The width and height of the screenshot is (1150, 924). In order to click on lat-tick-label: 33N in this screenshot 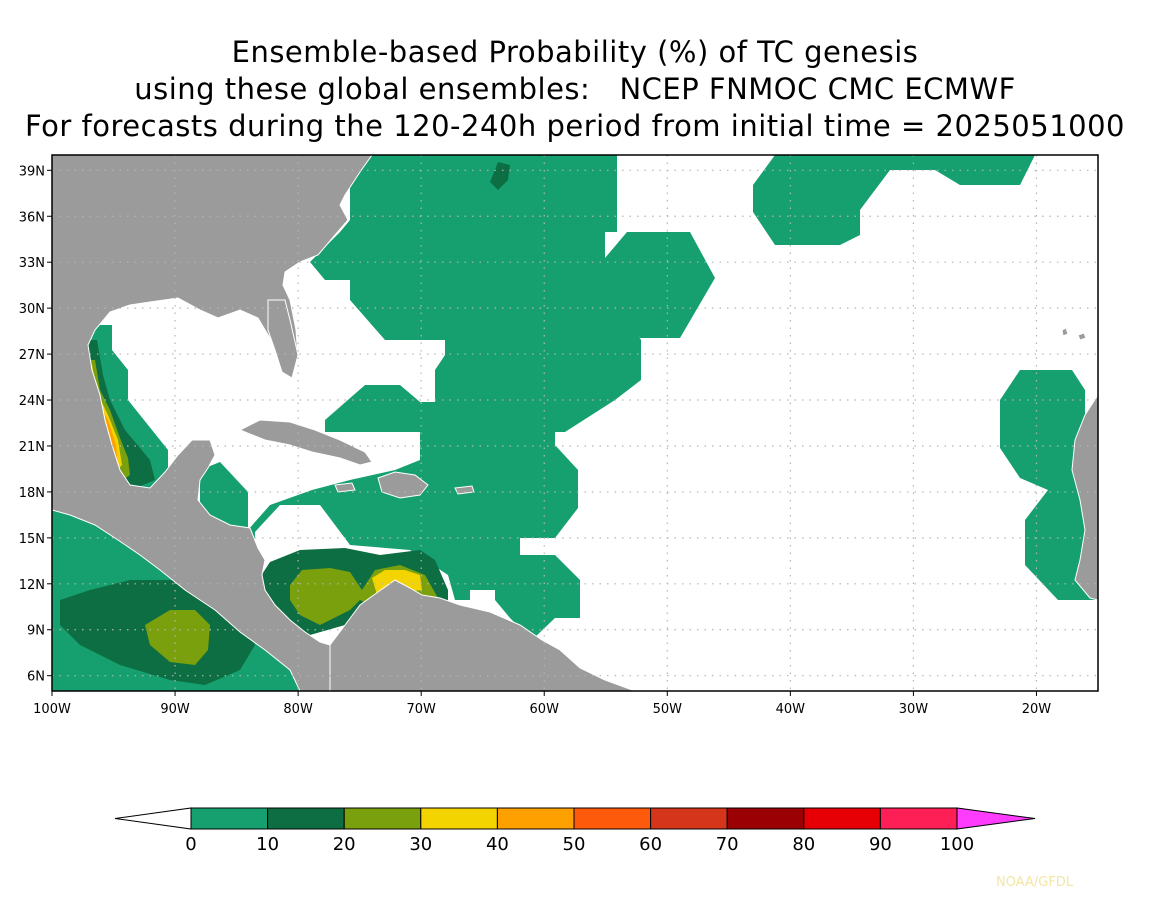, I will do `click(32, 263)`.